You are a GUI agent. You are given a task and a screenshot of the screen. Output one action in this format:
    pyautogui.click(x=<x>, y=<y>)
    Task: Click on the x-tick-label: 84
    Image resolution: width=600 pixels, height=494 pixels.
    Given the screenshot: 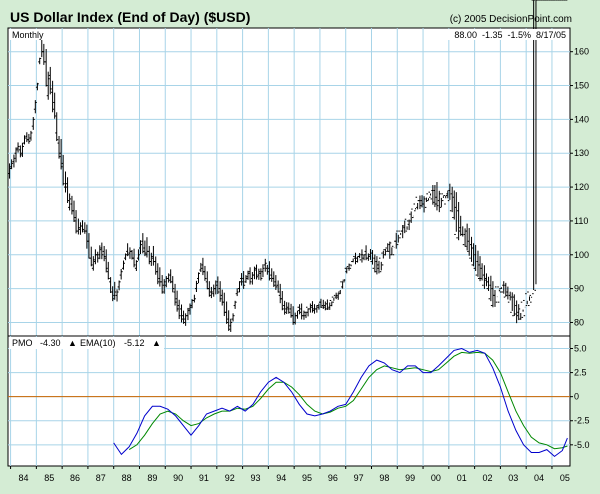 What is the action you would take?
    pyautogui.click(x=23, y=478)
    